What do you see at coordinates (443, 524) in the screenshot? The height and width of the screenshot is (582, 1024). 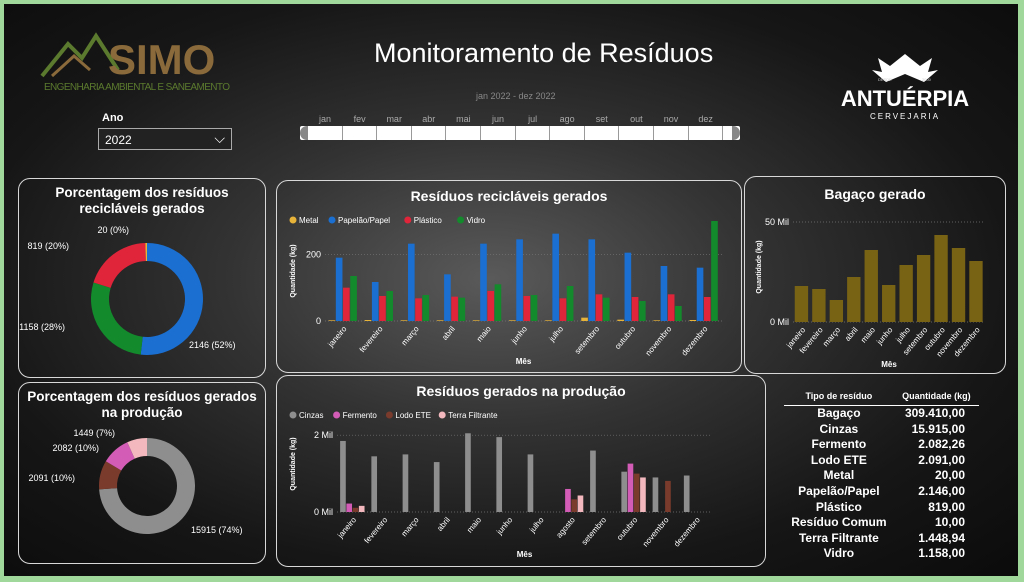 I see `x-tick-label: abril` at bounding box center [443, 524].